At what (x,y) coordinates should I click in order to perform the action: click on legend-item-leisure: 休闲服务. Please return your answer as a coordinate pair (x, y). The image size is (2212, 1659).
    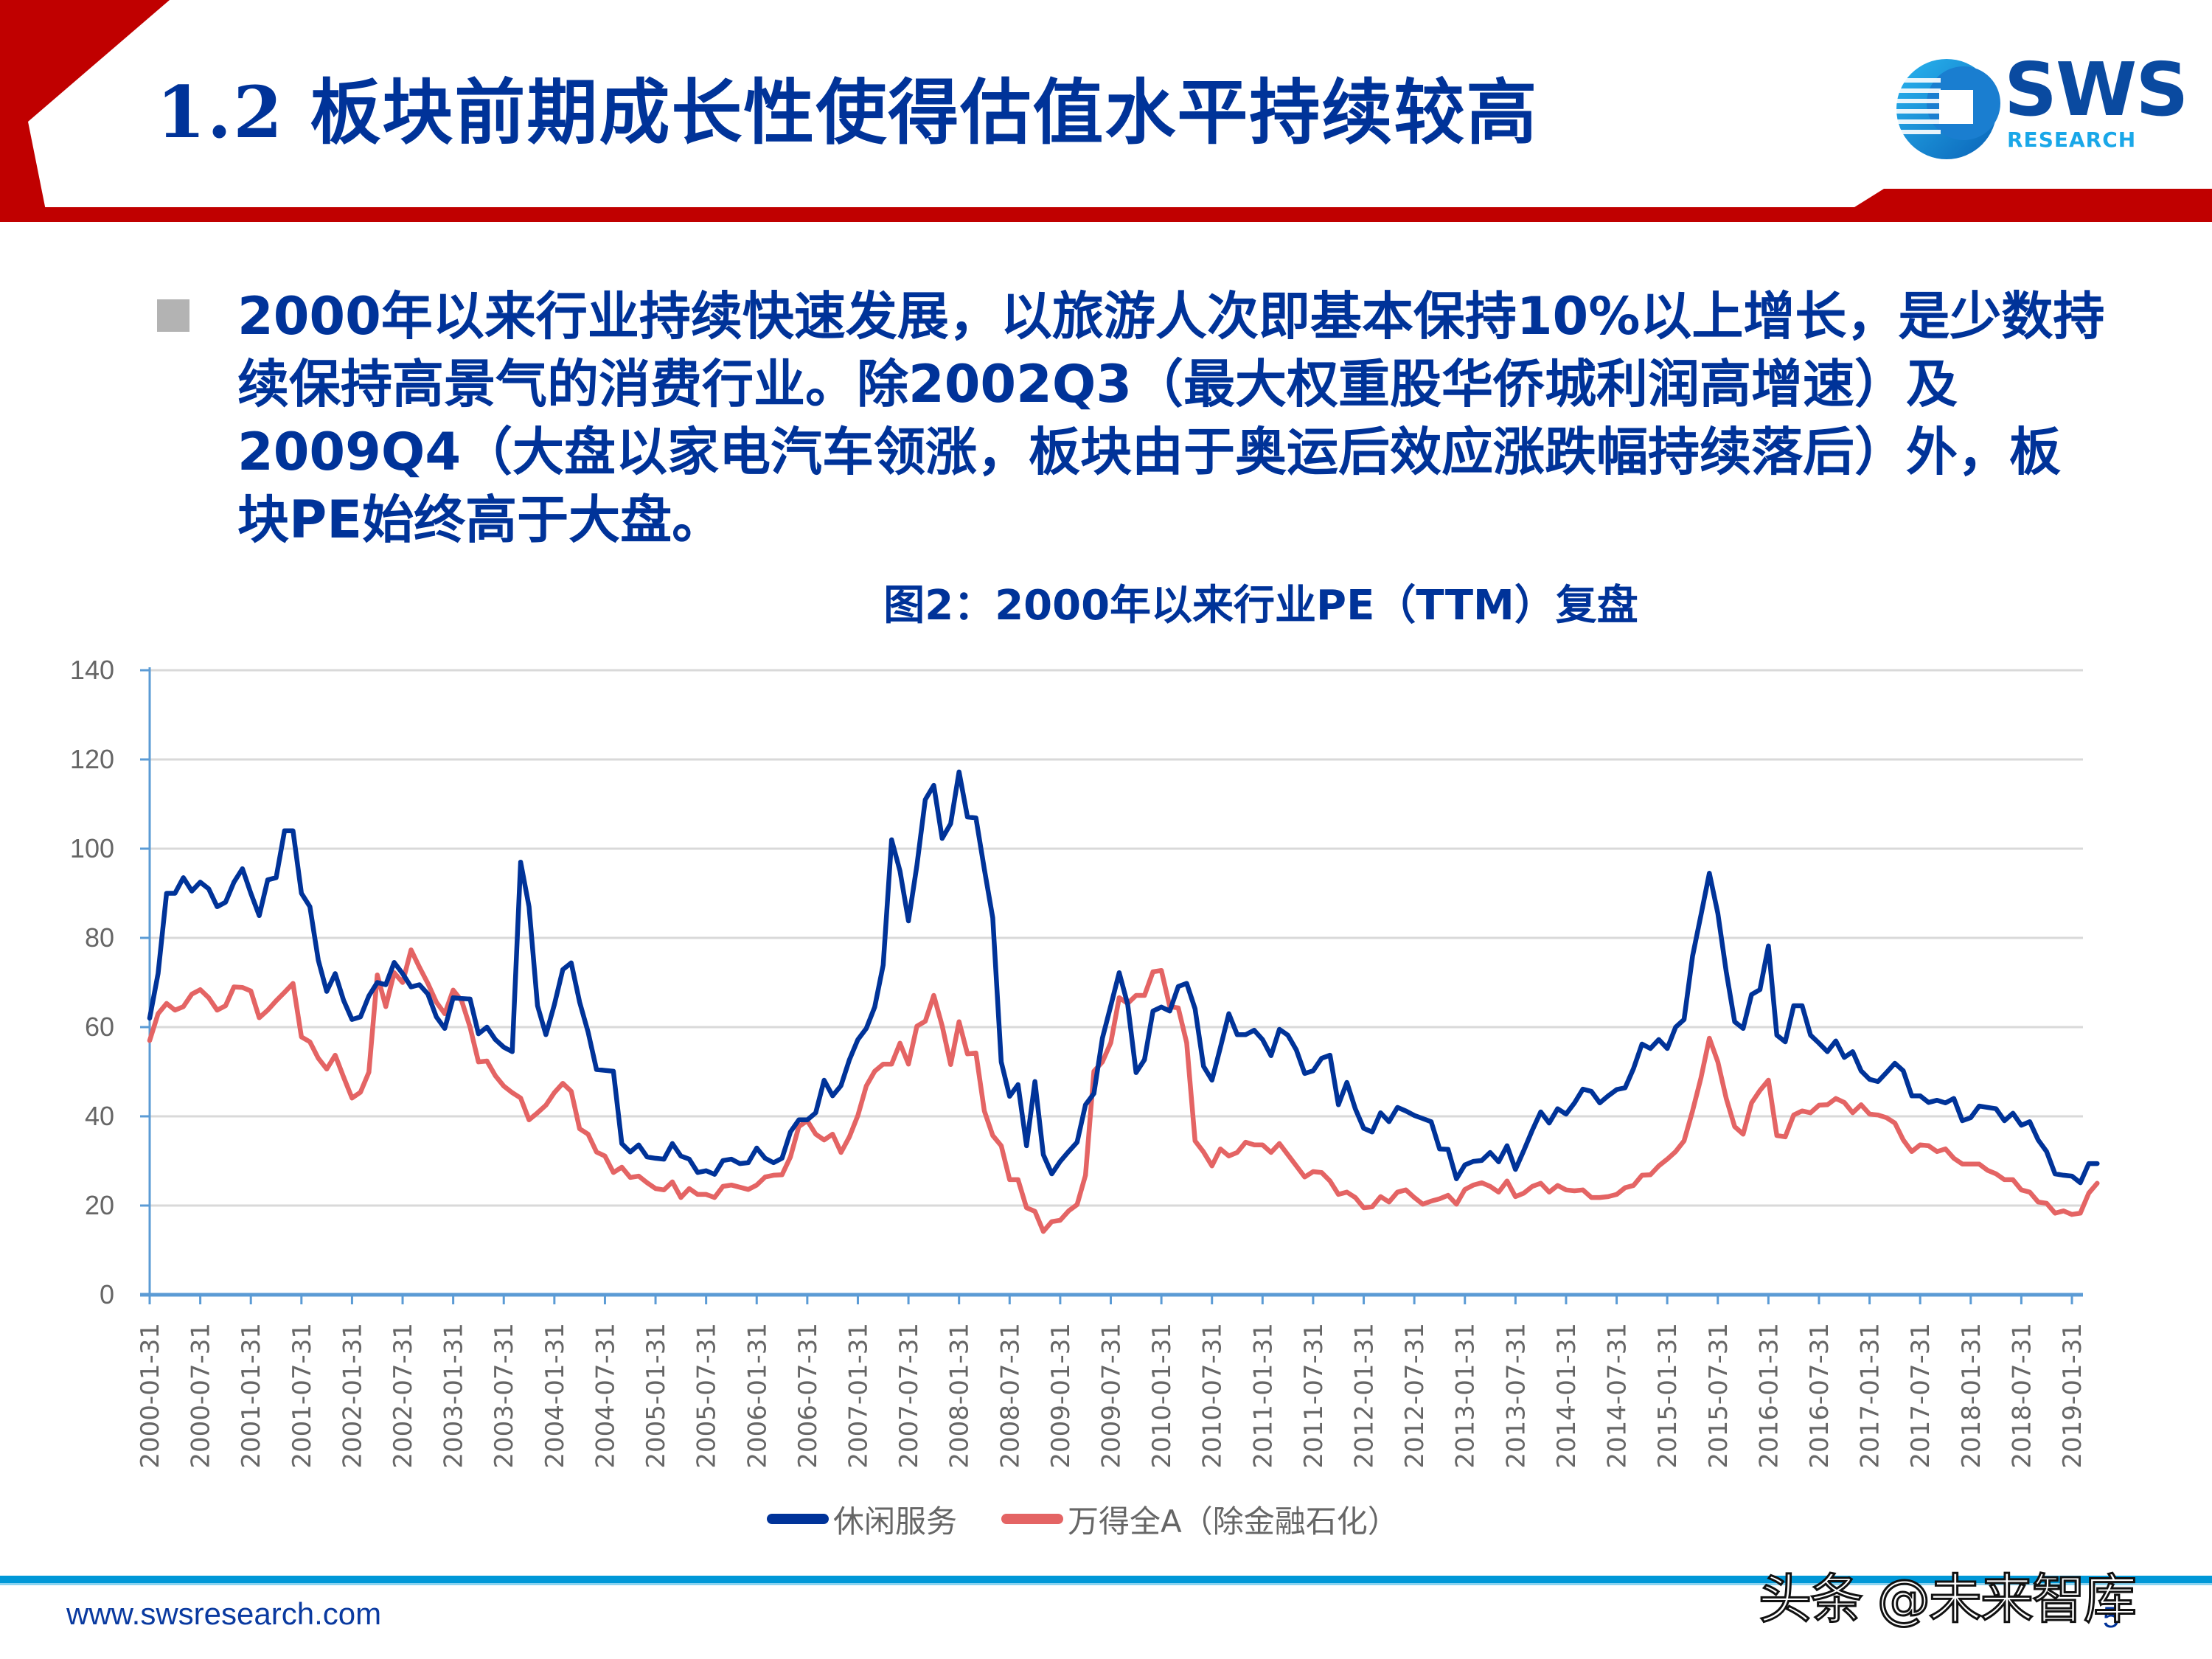
    Looking at the image, I should click on (862, 1519).